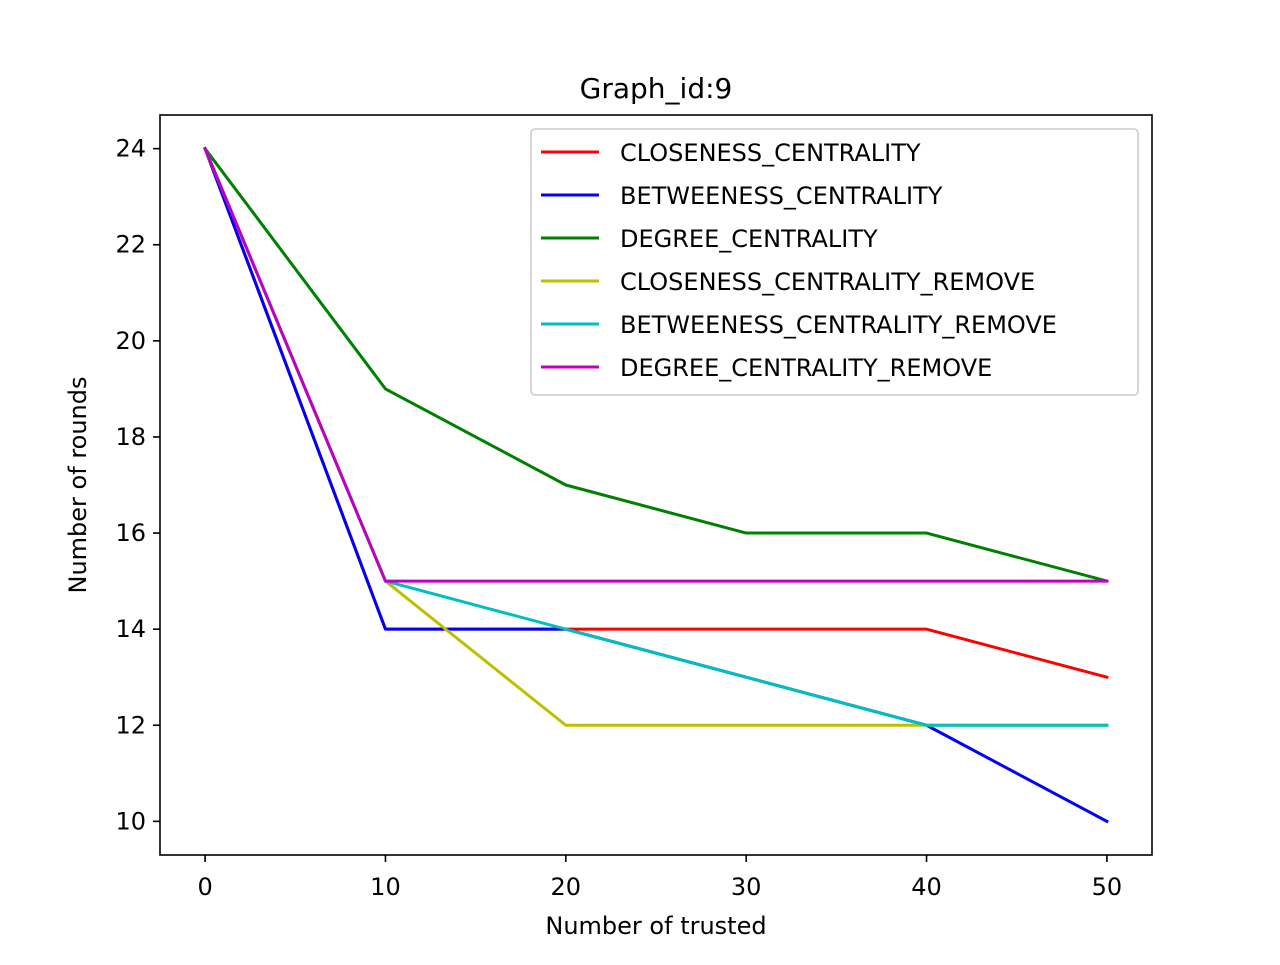 The image size is (1280, 965). Describe the element at coordinates (827, 282) in the screenshot. I see `legend-label-4: CLOSENESS_CENTRALITY_REMOVE` at that location.